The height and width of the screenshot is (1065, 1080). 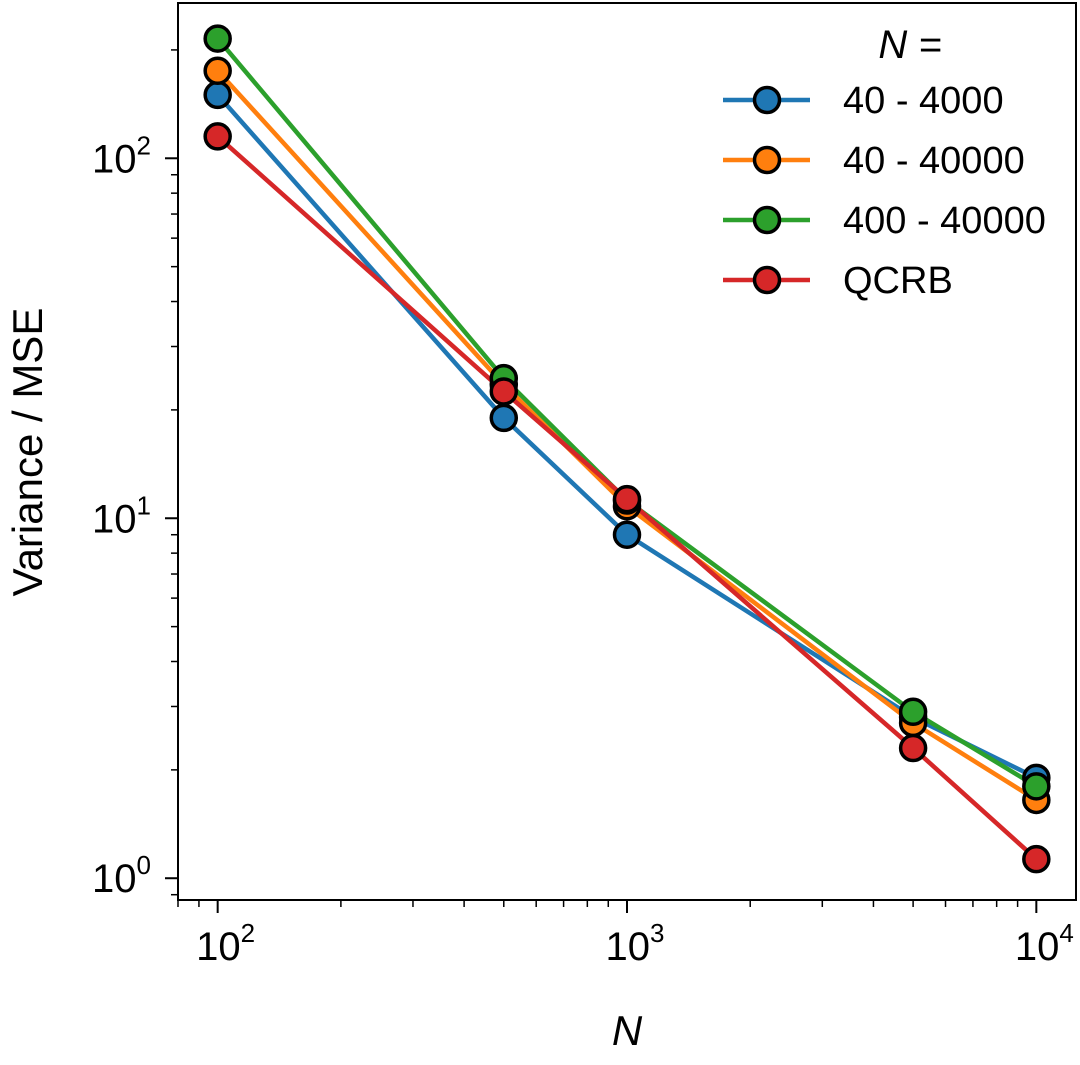 What do you see at coordinates (1066, 933) in the screenshot?
I see `x-tick-exponent: 4` at bounding box center [1066, 933].